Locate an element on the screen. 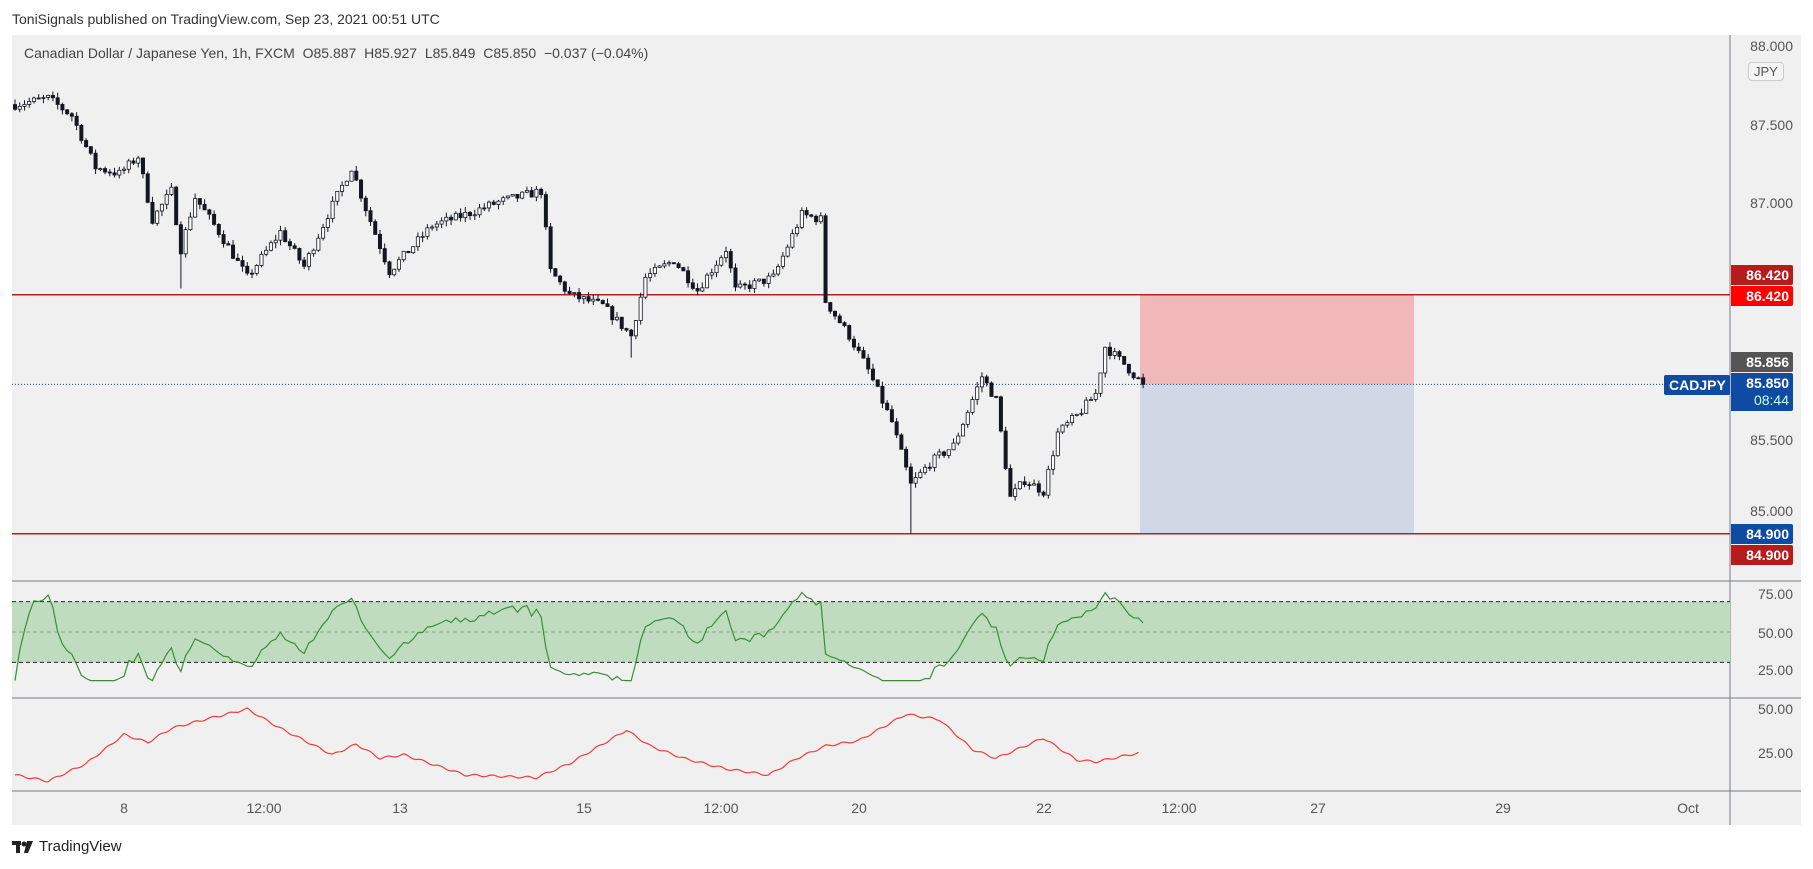  price-tick: 85.500 is located at coordinates (1771, 440).